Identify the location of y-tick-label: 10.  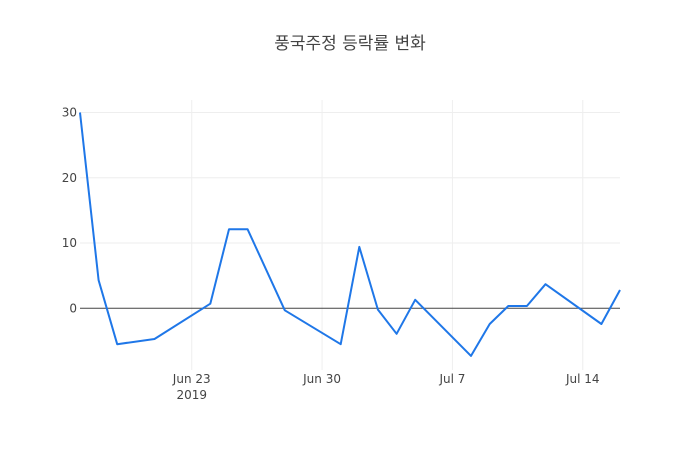
(69, 243).